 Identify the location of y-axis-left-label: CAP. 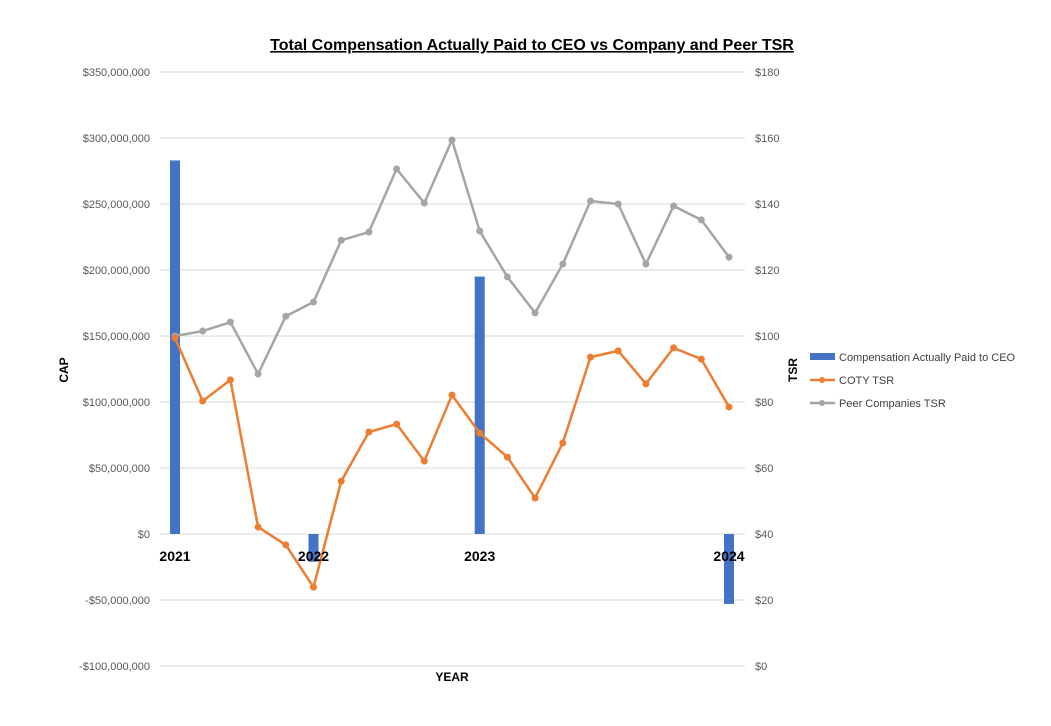
(64, 369).